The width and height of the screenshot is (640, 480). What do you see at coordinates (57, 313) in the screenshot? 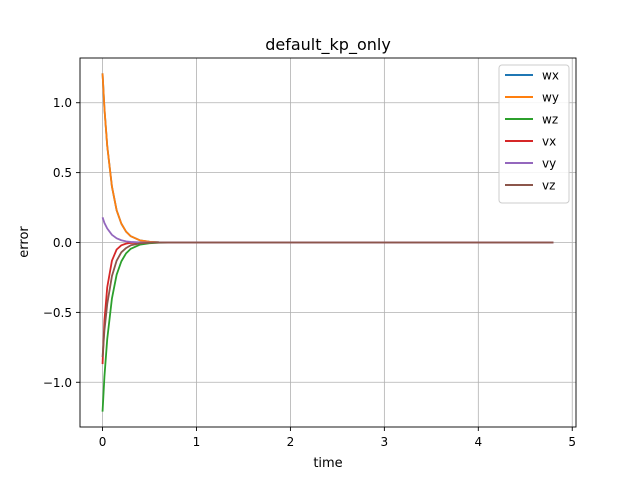
I see `y-tick-label: −0.5` at bounding box center [57, 313].